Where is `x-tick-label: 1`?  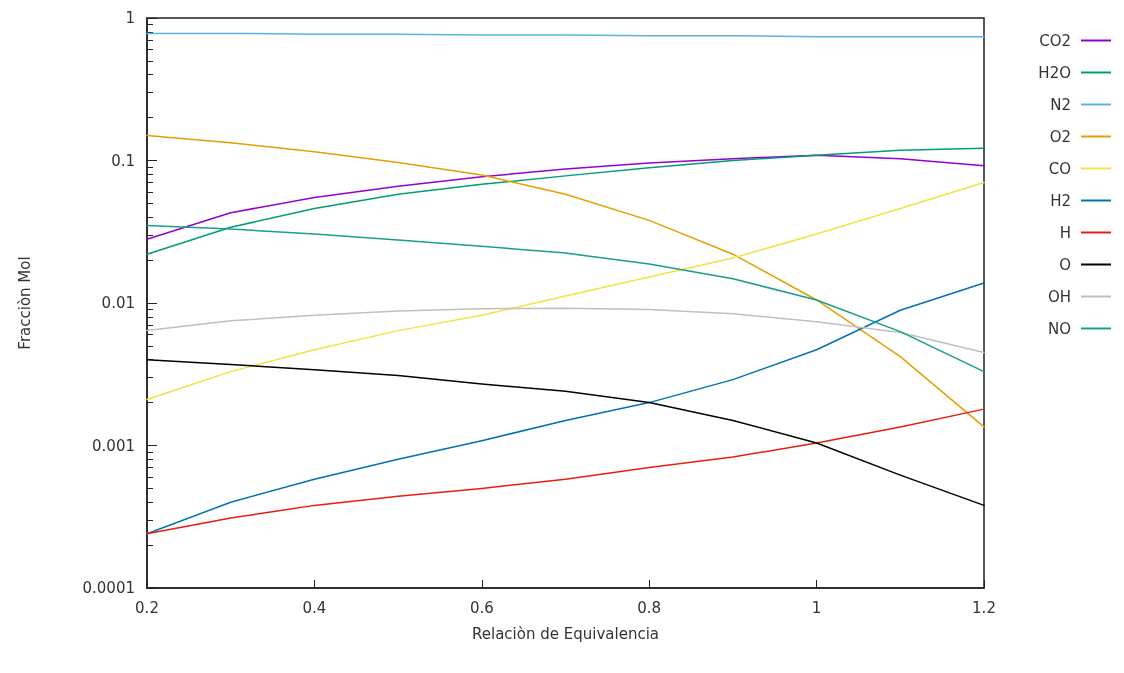 x-tick-label: 1 is located at coordinates (816, 607).